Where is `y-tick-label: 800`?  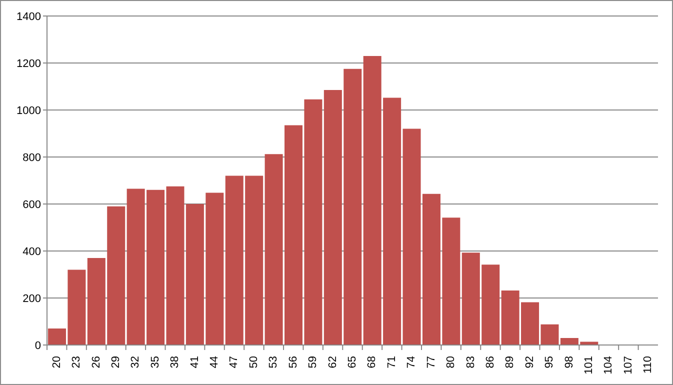 y-tick-label: 800 is located at coordinates (31, 158).